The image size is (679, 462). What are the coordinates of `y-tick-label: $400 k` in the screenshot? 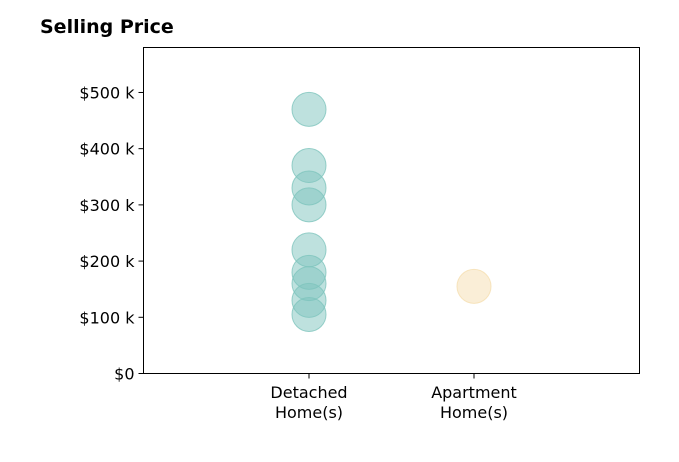 It's located at (107, 149).